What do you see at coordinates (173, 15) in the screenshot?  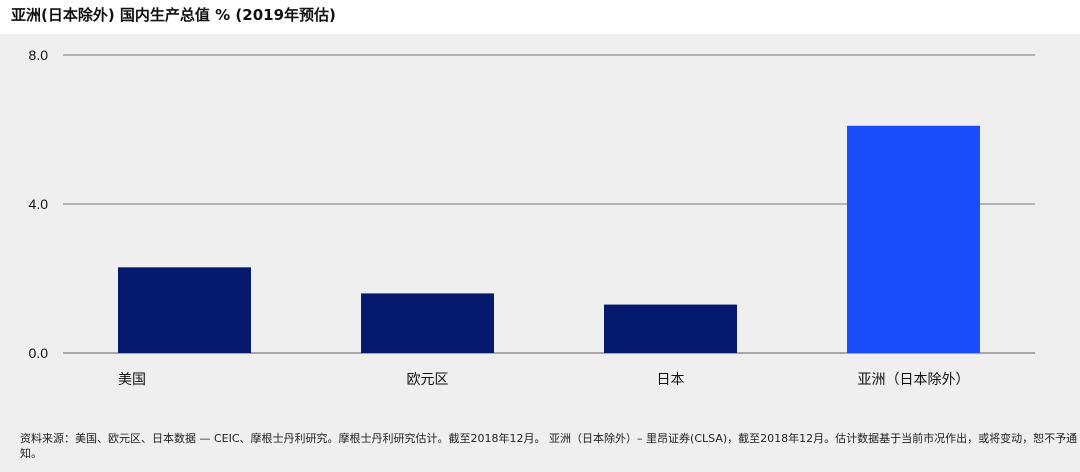 I see `chart-title: 亚洲(日本除外) 国内生产总值 % (2019年预估)` at bounding box center [173, 15].